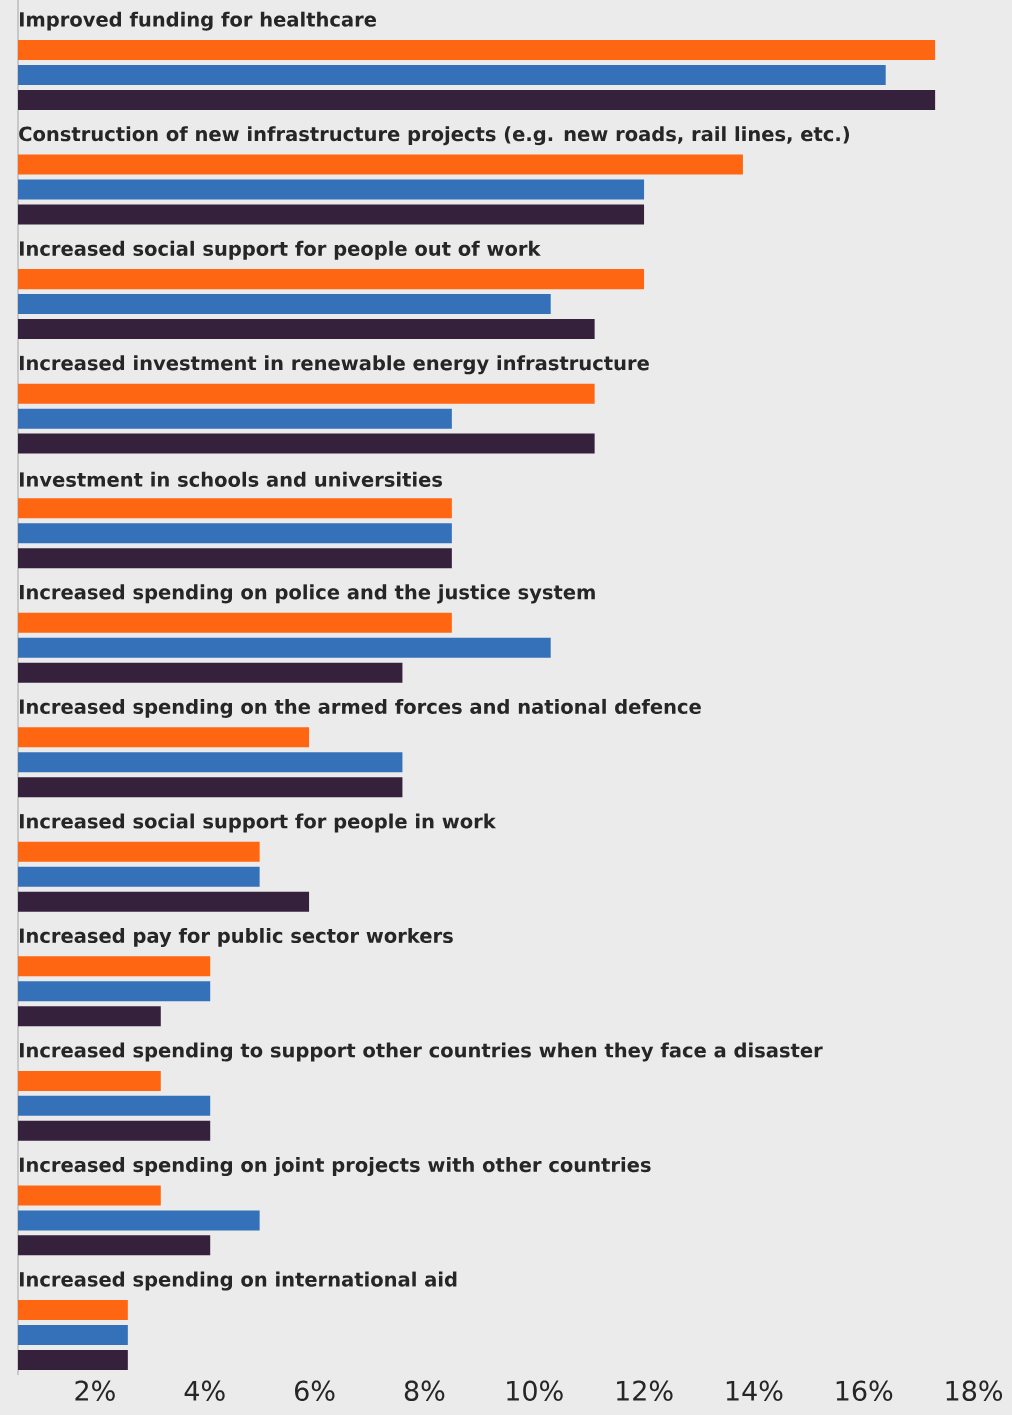 The height and width of the screenshot is (1415, 1012). What do you see at coordinates (434, 136) in the screenshot?
I see `y-tick-label: Construction of new infrastructure projects (e.g. new roads, rail lines, etc.)` at bounding box center [434, 136].